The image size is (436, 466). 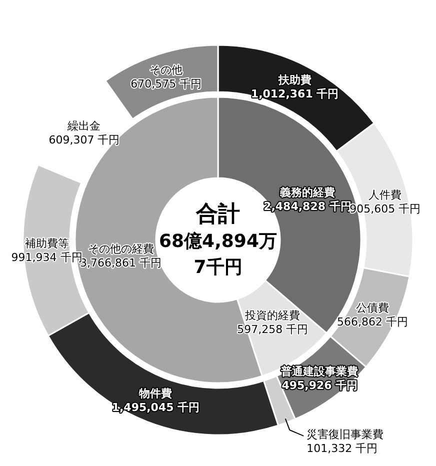 I want to click on slice-label: 災害復旧事業費, so click(x=345, y=434).